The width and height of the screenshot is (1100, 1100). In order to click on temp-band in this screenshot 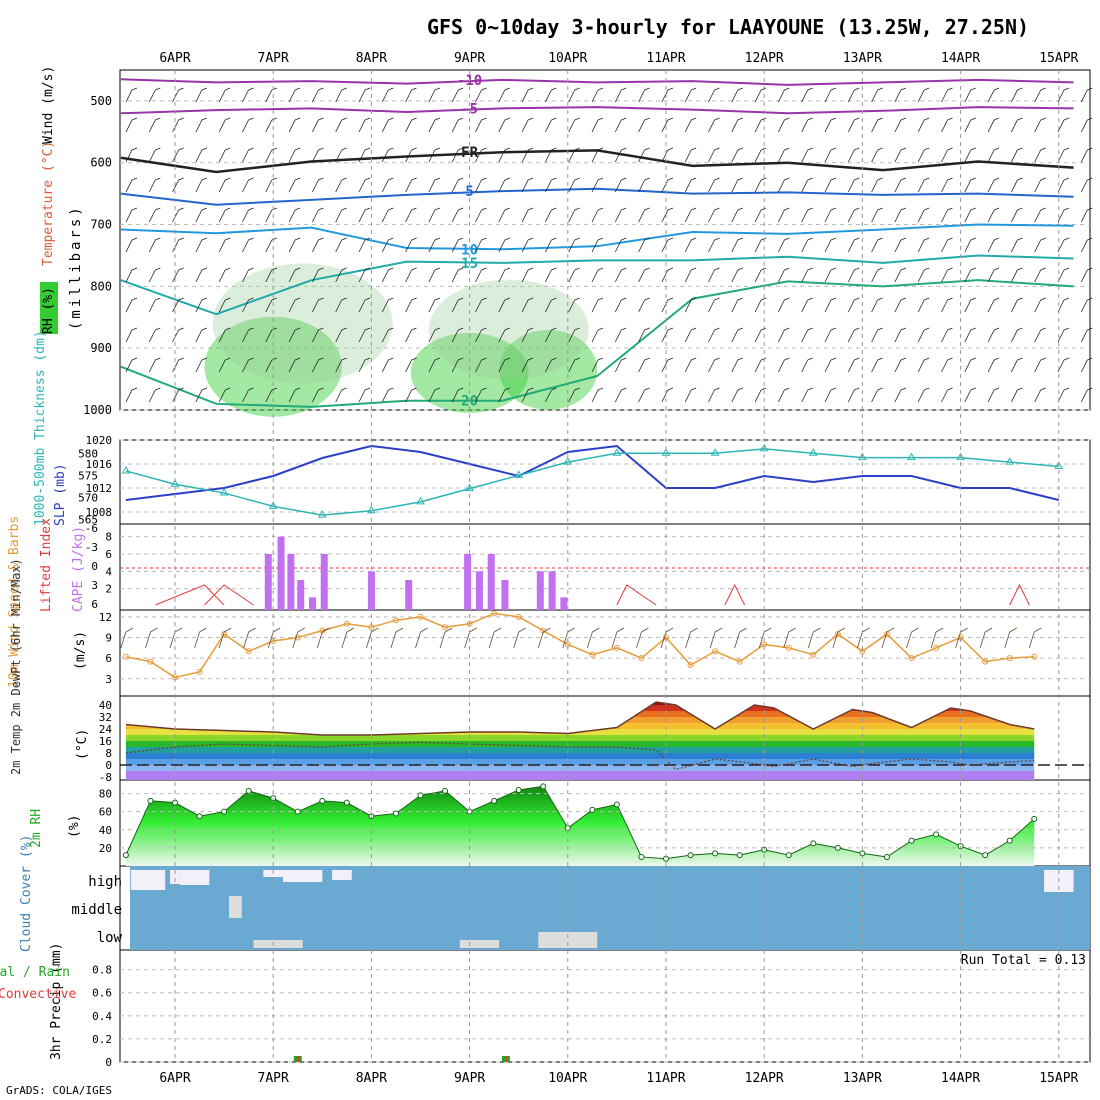, I will do `click(580, 775)`.